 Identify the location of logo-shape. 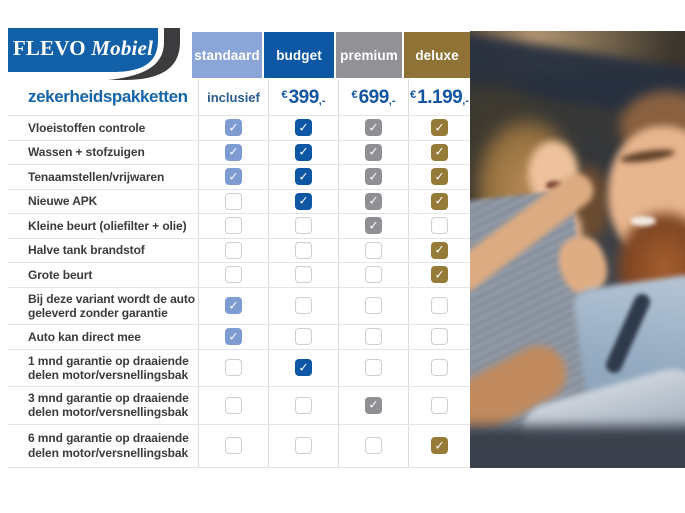
(94, 54).